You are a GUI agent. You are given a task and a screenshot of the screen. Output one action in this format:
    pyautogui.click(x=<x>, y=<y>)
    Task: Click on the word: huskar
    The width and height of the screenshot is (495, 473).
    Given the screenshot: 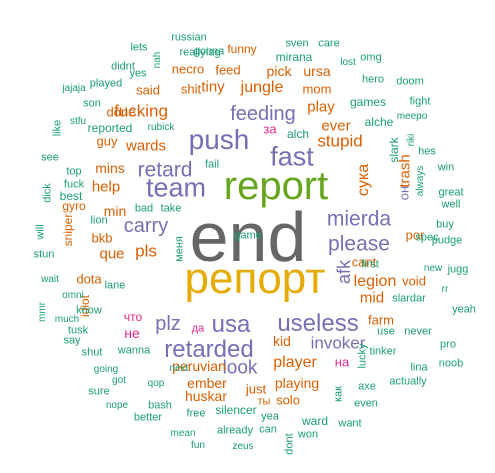 What is the action you would take?
    pyautogui.click(x=206, y=396)
    